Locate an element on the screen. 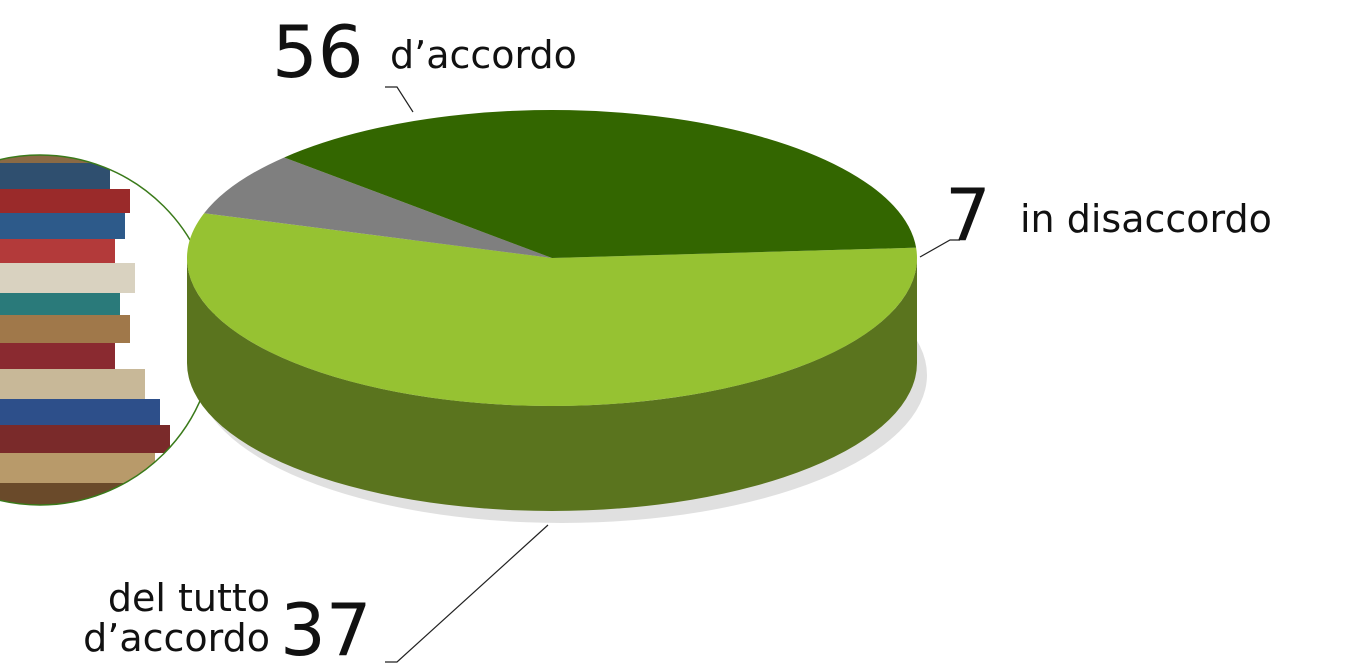 The width and height of the screenshot is (1349, 671). value-label: 56 is located at coordinates (318, 52).